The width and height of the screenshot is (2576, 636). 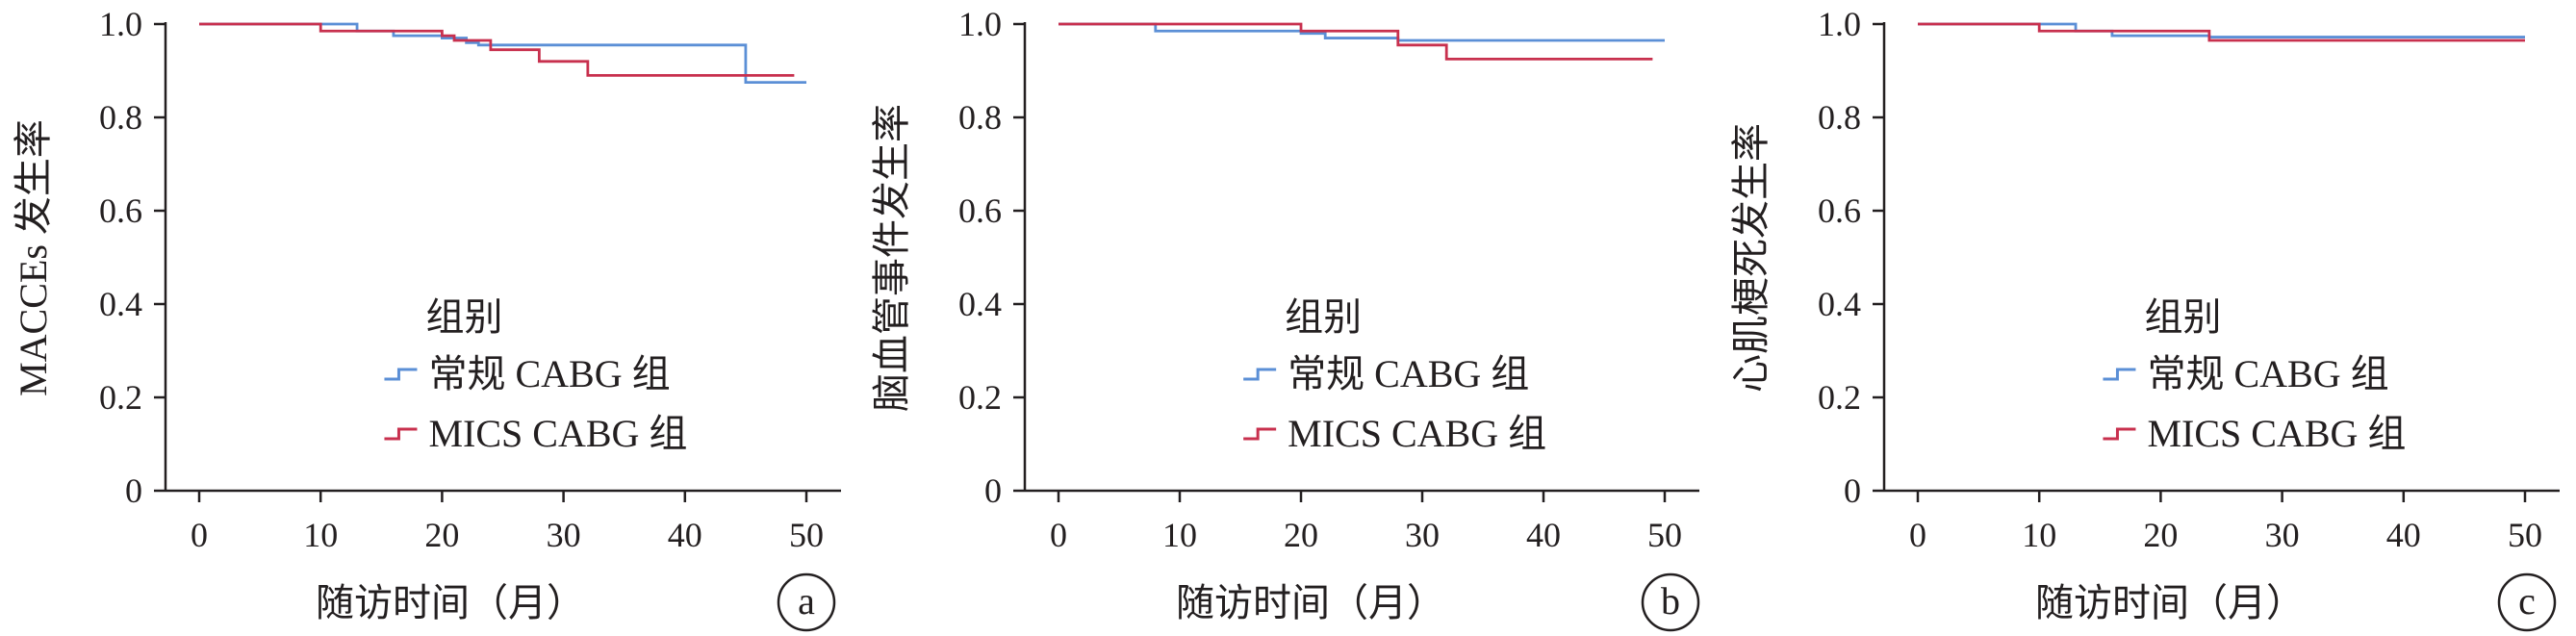 I want to click on y-axis-title: 心肌梗死发生率, so click(x=1751, y=258).